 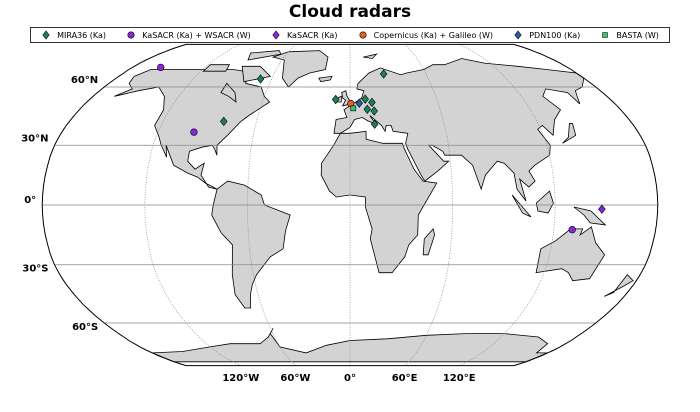 I want to click on legend-item: MIRA36 (Ka), so click(x=73, y=35).